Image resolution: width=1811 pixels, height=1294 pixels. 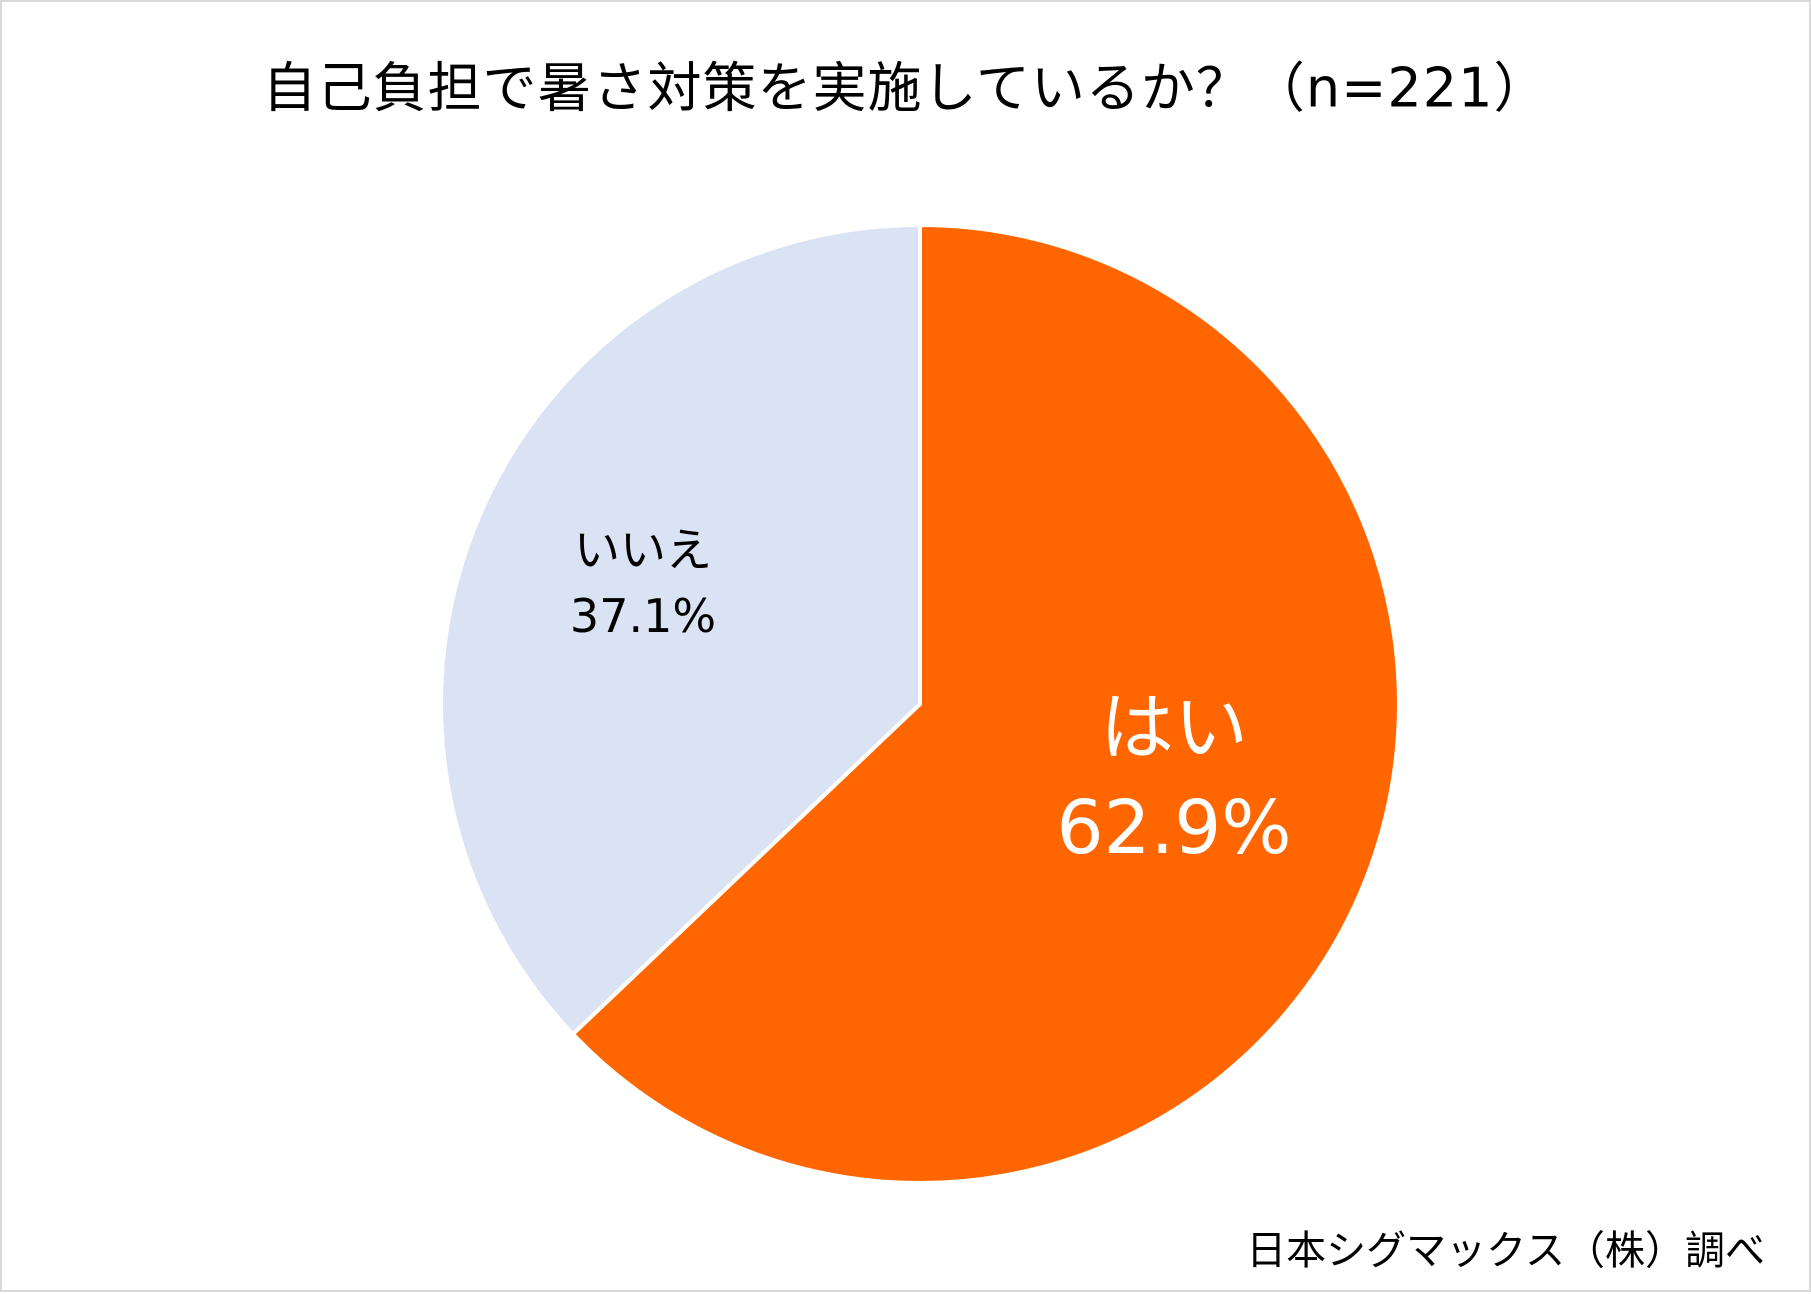 What do you see at coordinates (1174, 728) in the screenshot?
I see `slice-name-yes: はい` at bounding box center [1174, 728].